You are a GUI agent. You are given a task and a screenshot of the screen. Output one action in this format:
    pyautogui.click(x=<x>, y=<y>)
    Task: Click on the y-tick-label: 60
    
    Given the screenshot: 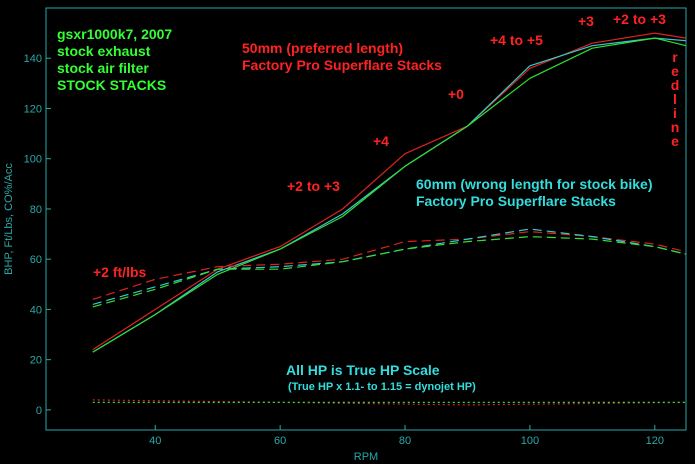 What is the action you would take?
    pyautogui.click(x=36, y=260)
    